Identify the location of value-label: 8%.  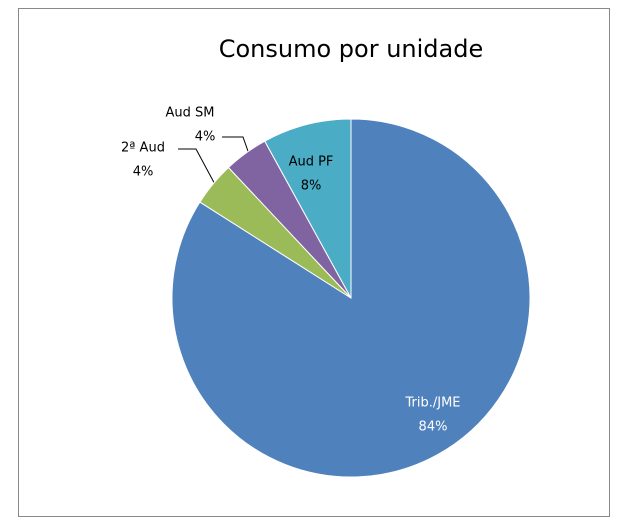
(311, 186).